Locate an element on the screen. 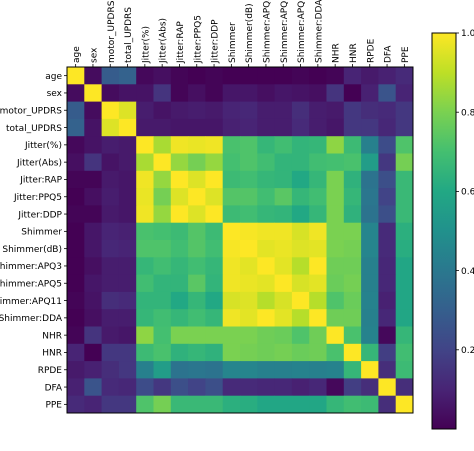 The image size is (474, 451). y-tick-label: Jitter:RAP is located at coordinates (40, 181).